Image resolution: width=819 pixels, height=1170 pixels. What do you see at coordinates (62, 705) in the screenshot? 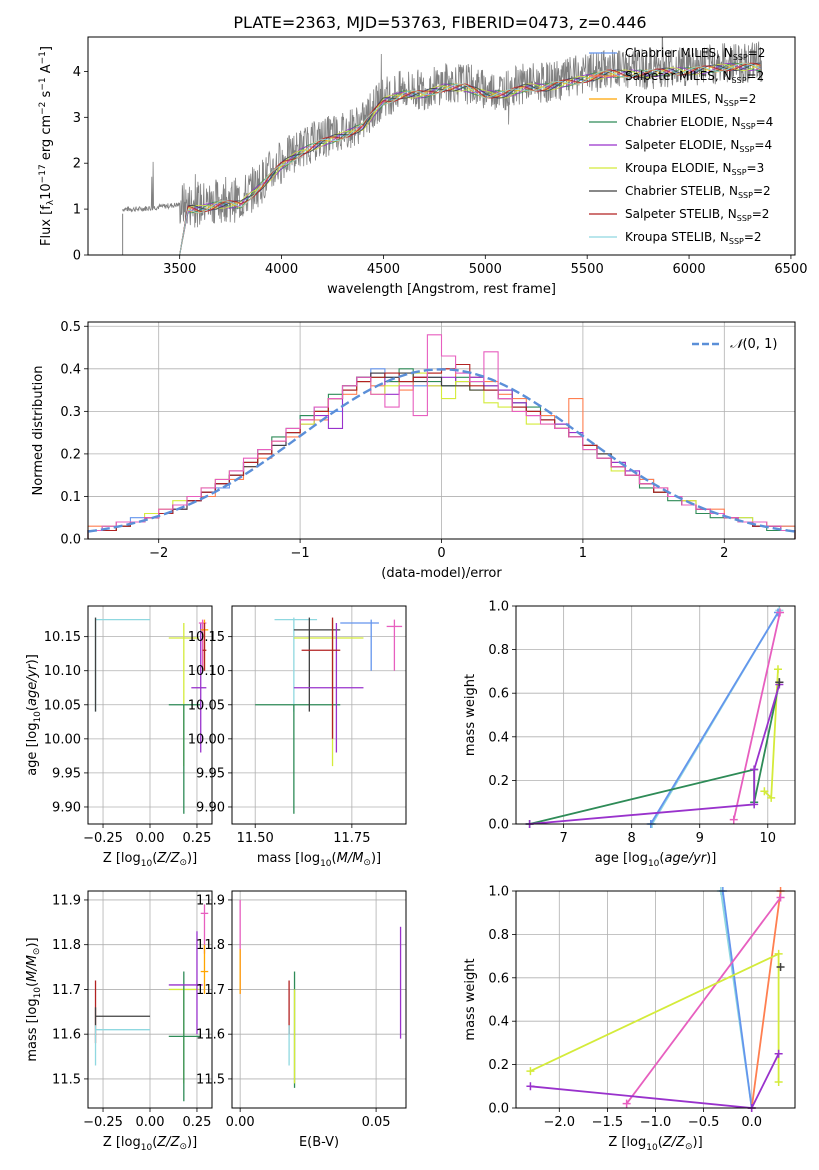
I see `y-tick-label: 10.05` at bounding box center [62, 705].